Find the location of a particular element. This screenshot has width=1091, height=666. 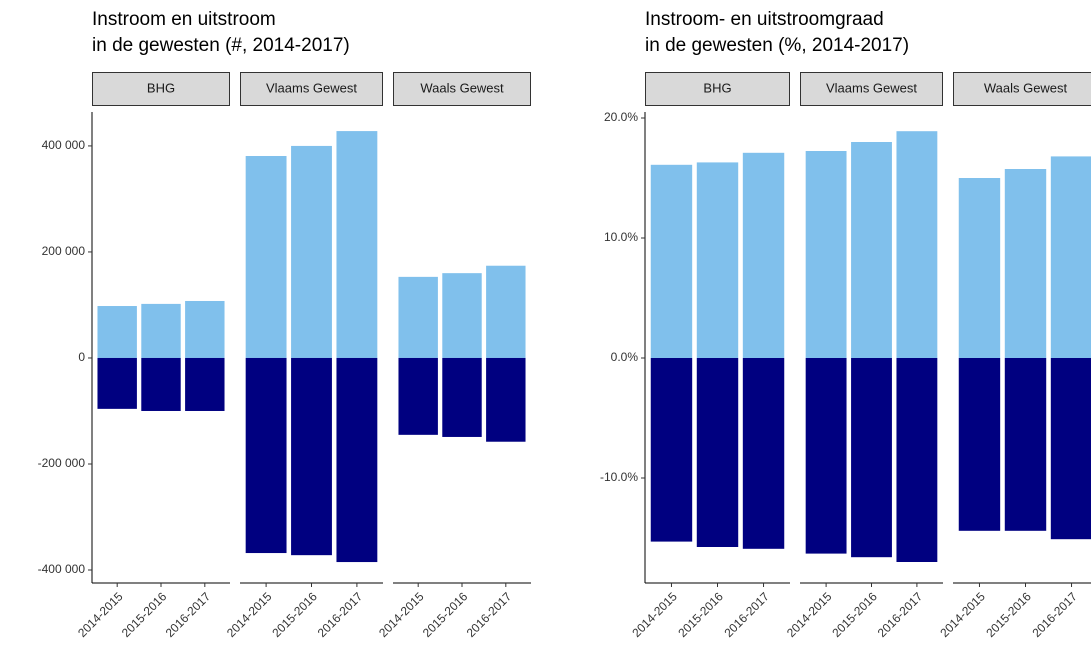

y-tick-label: -400 000 is located at coordinates (62, 569).